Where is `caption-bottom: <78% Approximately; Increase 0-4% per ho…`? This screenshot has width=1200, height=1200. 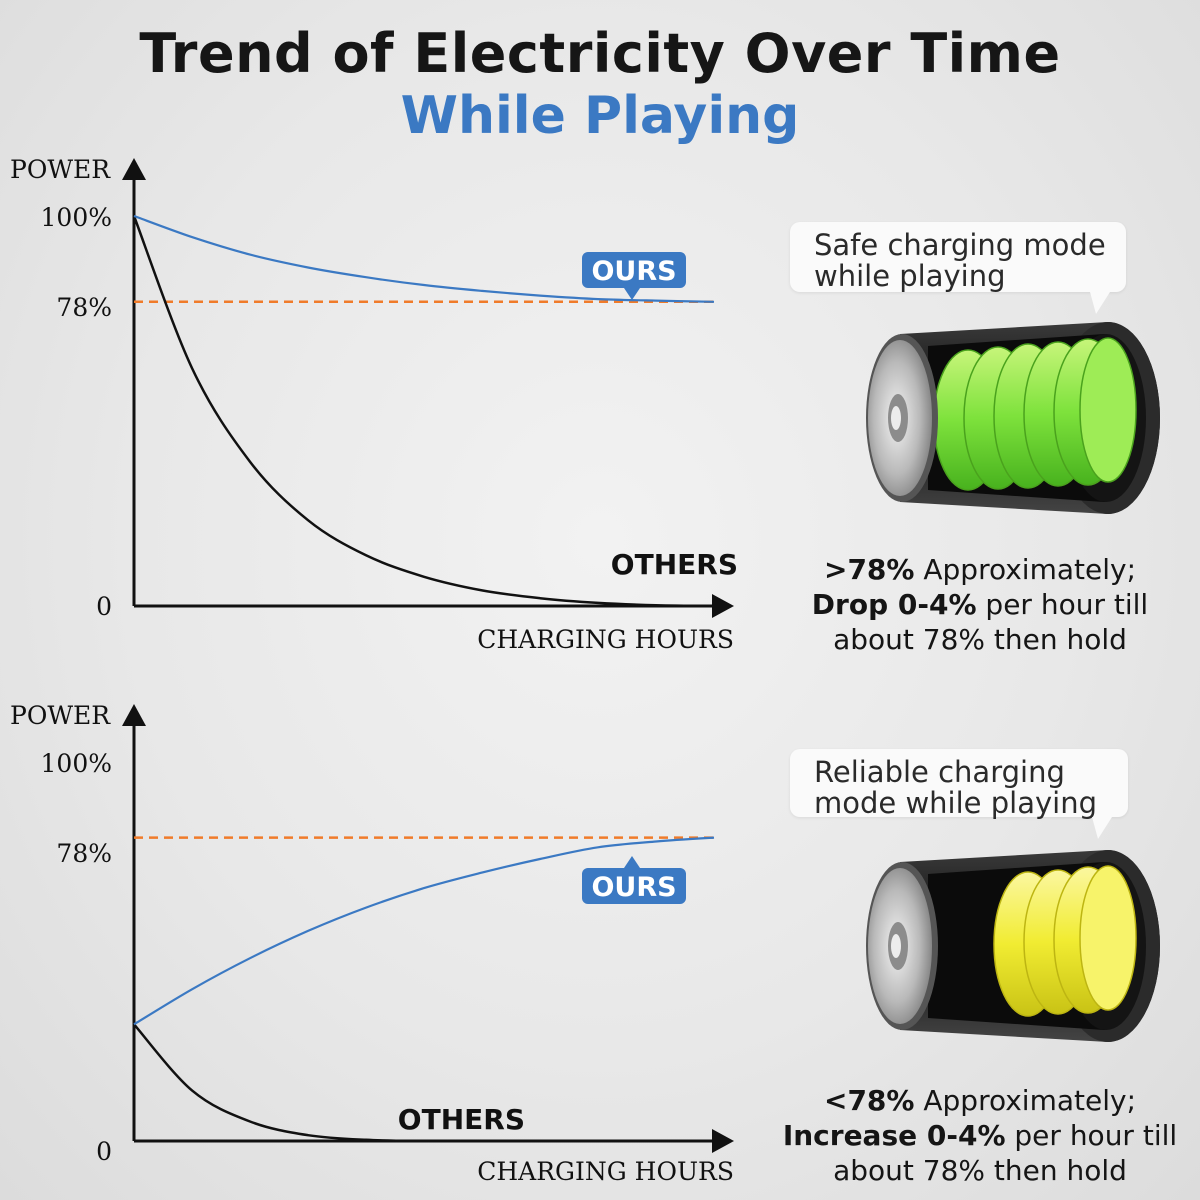 caption-bottom: <78% Approximately; Increase 0-4% per ho… is located at coordinates (980, 1135).